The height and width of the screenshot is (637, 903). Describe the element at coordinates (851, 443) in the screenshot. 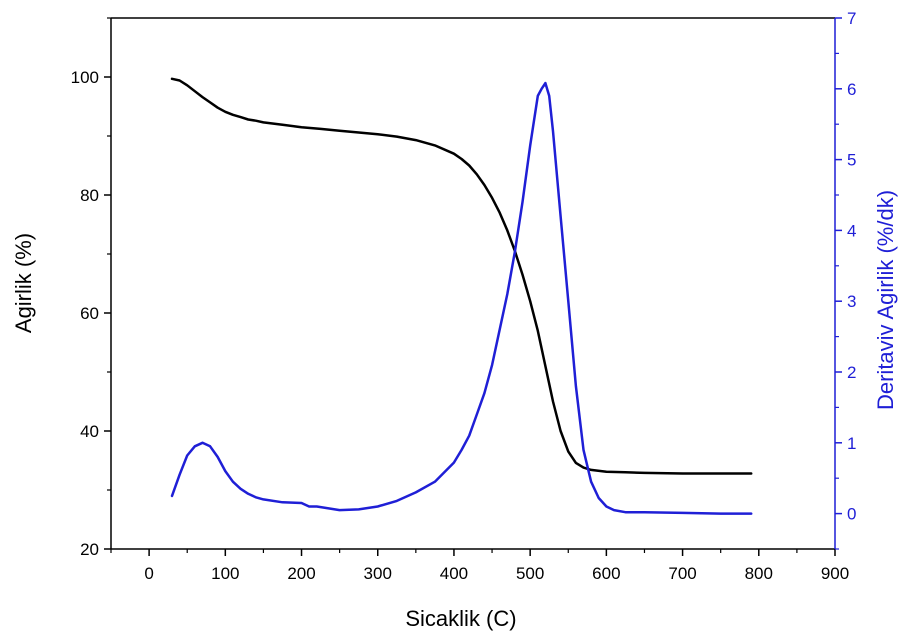

I see `right-tick-label: 1` at that location.